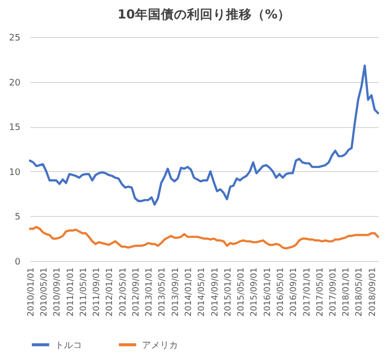 The width and height of the screenshot is (392, 361). Describe the element at coordinates (320, 292) in the screenshot. I see `x-tick-label: 2017/05/01` at that location.